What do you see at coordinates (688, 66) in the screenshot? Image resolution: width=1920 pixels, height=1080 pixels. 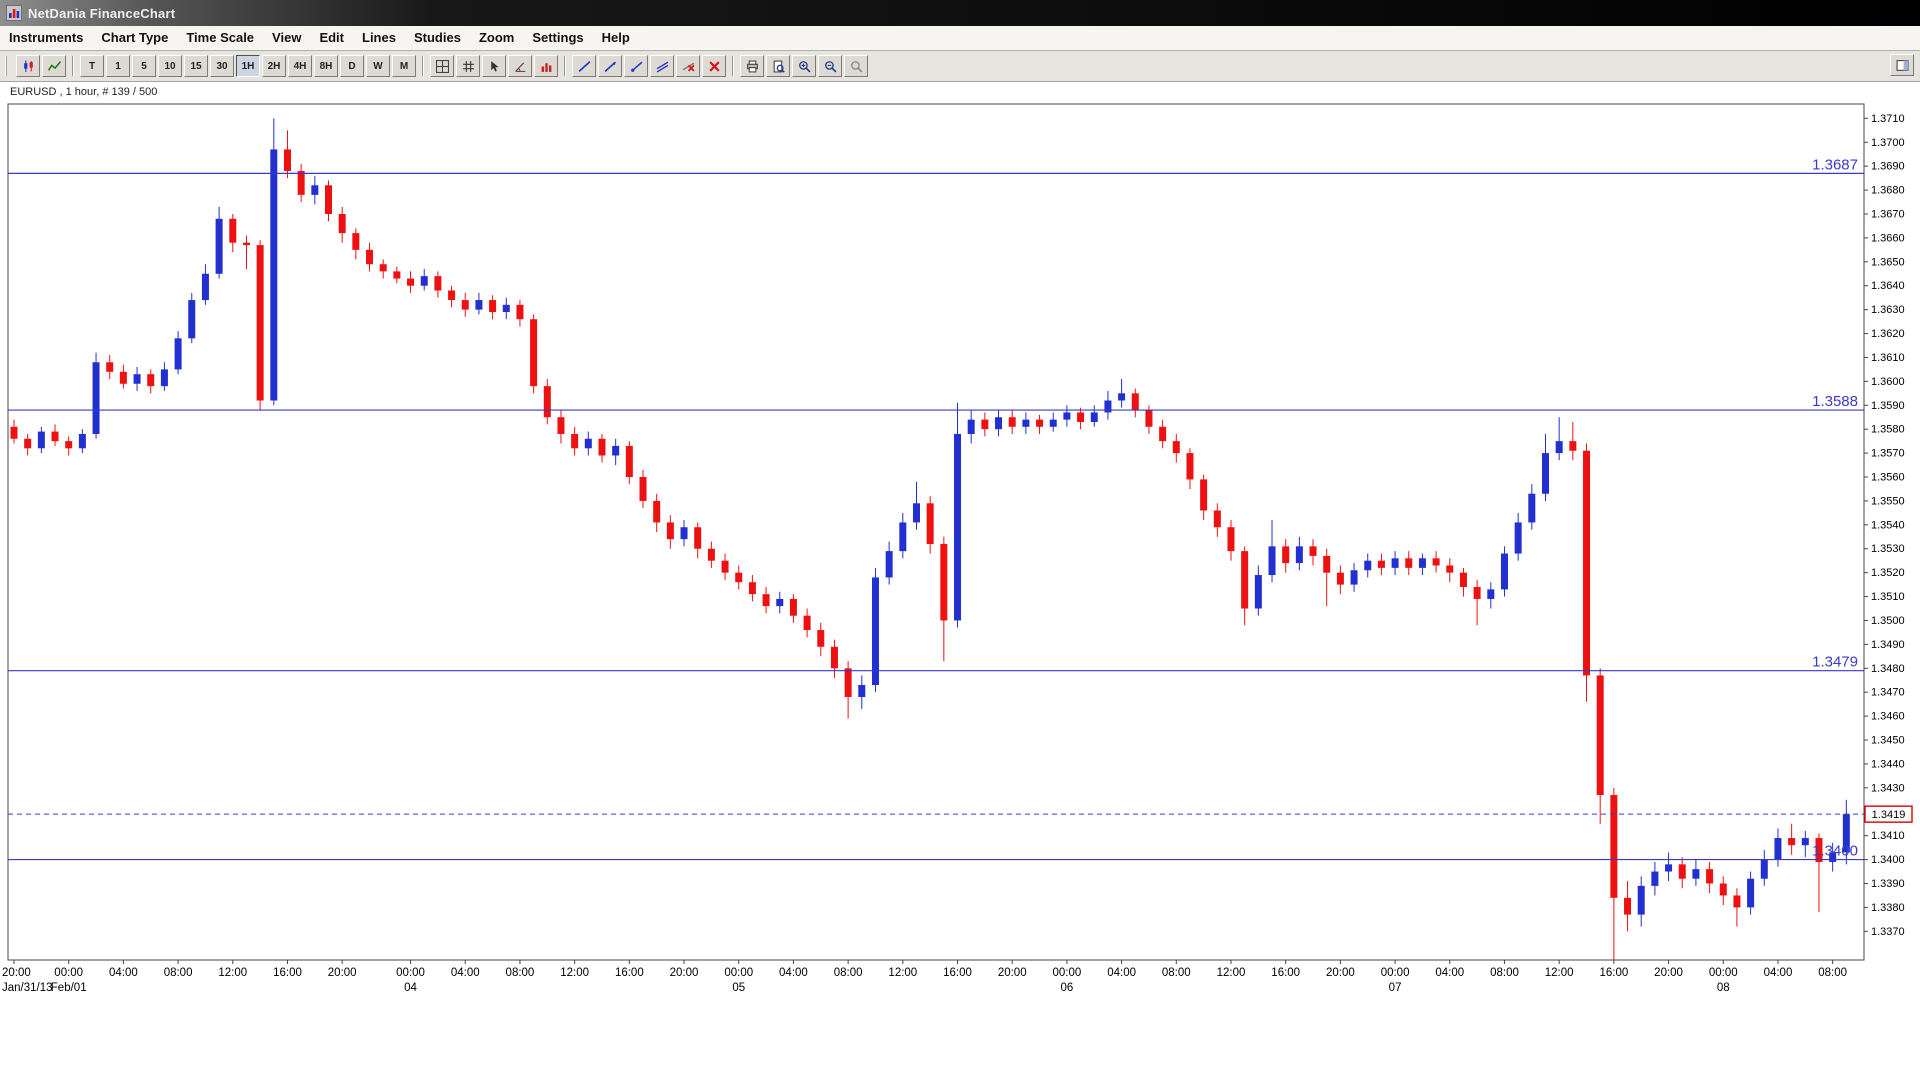 I see `delete-line-button` at bounding box center [688, 66].